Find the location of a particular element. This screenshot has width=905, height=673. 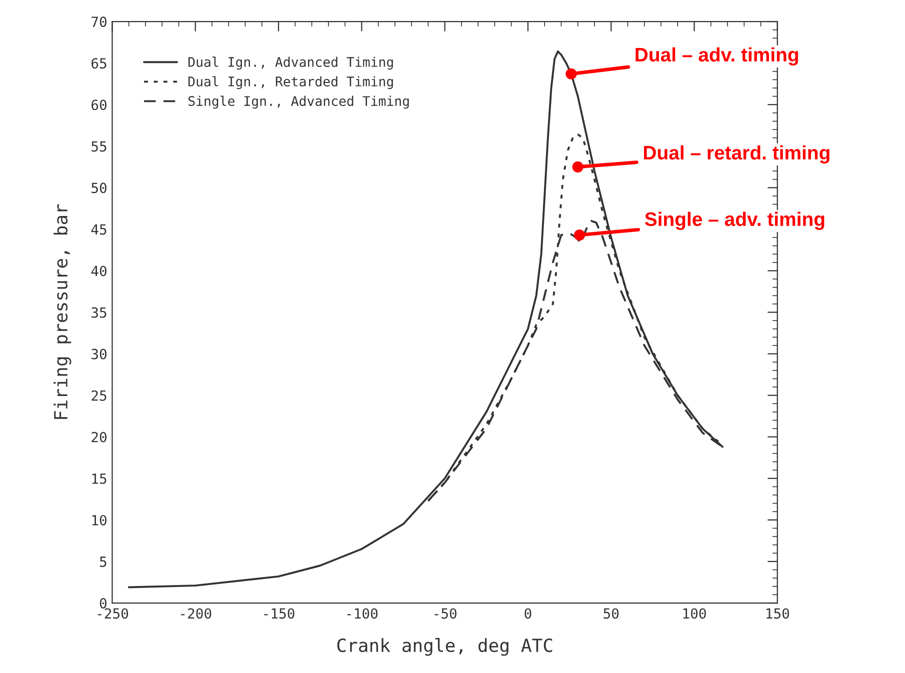

y-tick-label: 45 is located at coordinates (98, 229).